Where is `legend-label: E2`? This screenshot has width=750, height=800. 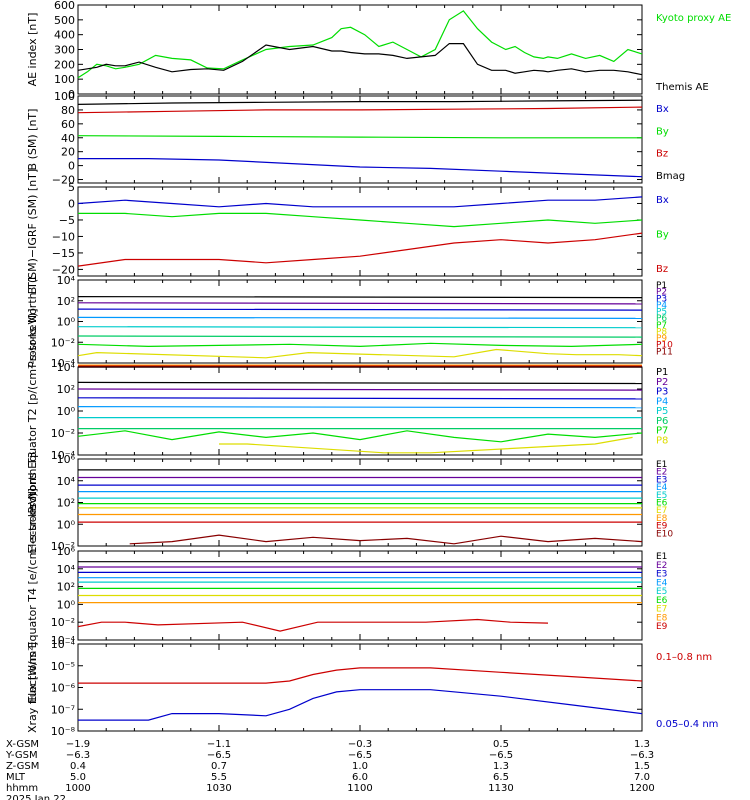 legend-label: E2 is located at coordinates (661, 473).